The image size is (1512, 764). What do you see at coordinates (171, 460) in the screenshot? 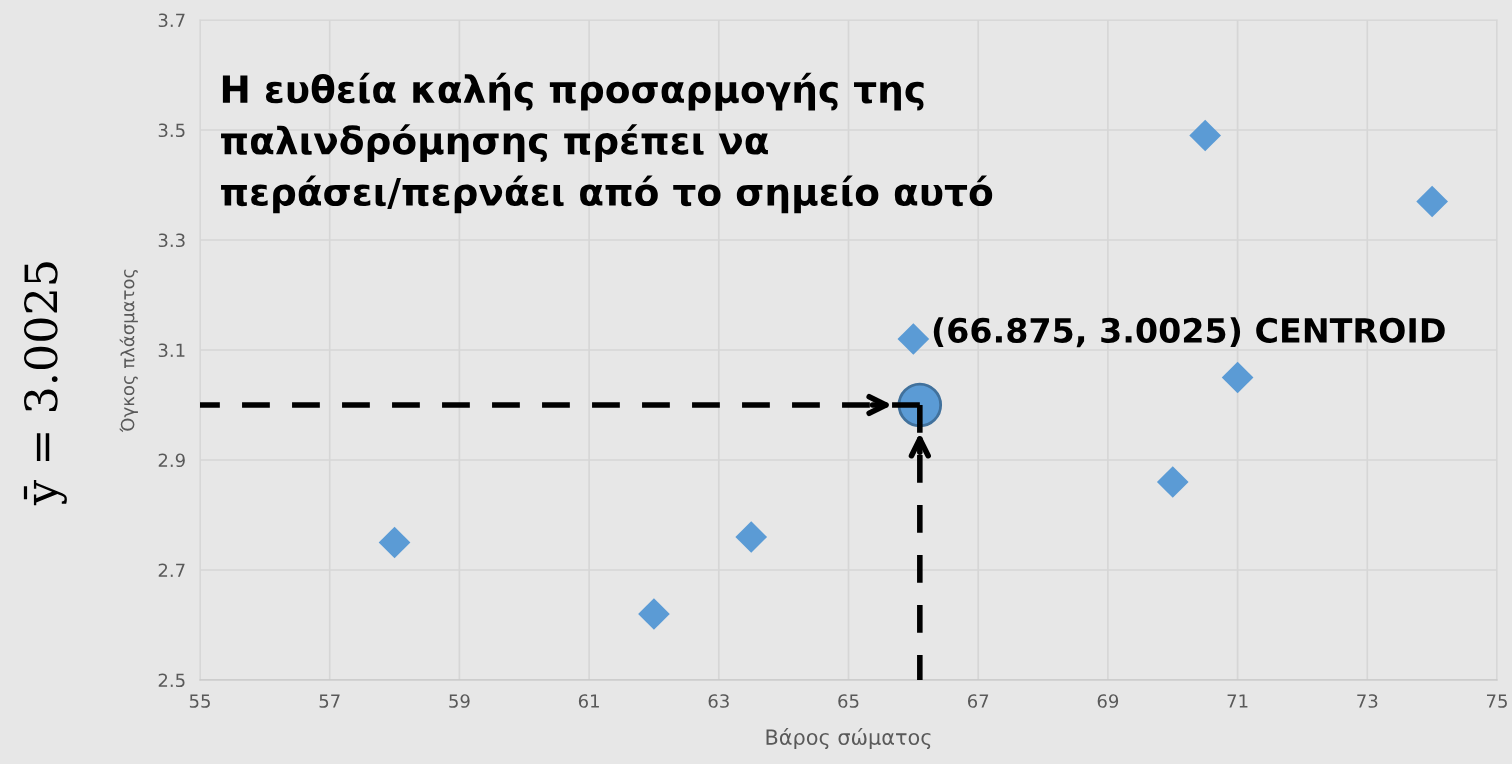
I see `y-tick-label: 2.9` at bounding box center [171, 460].